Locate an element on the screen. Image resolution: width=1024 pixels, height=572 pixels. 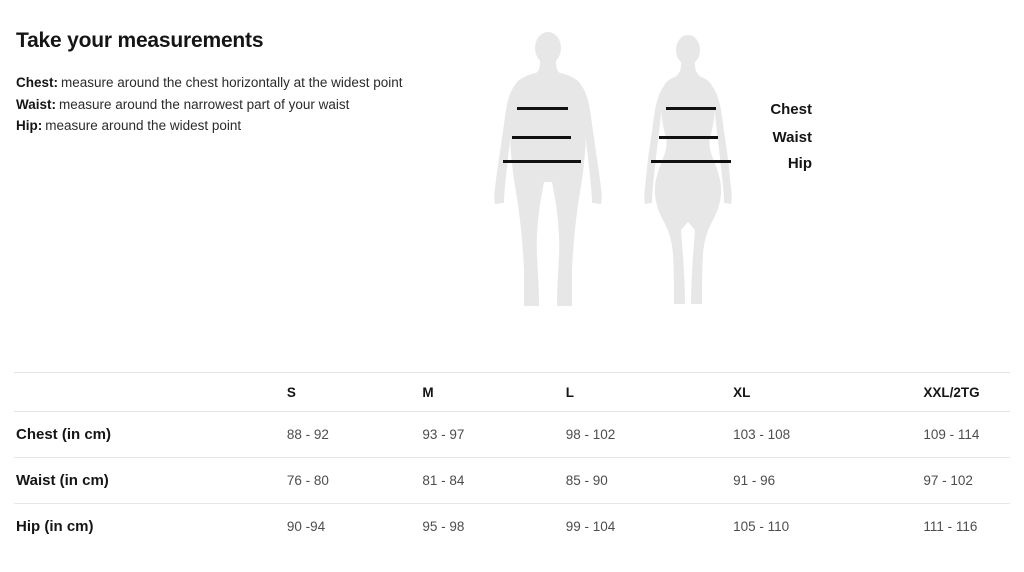
row-label-hip: Hip (in cm) is located at coordinates (55, 526).